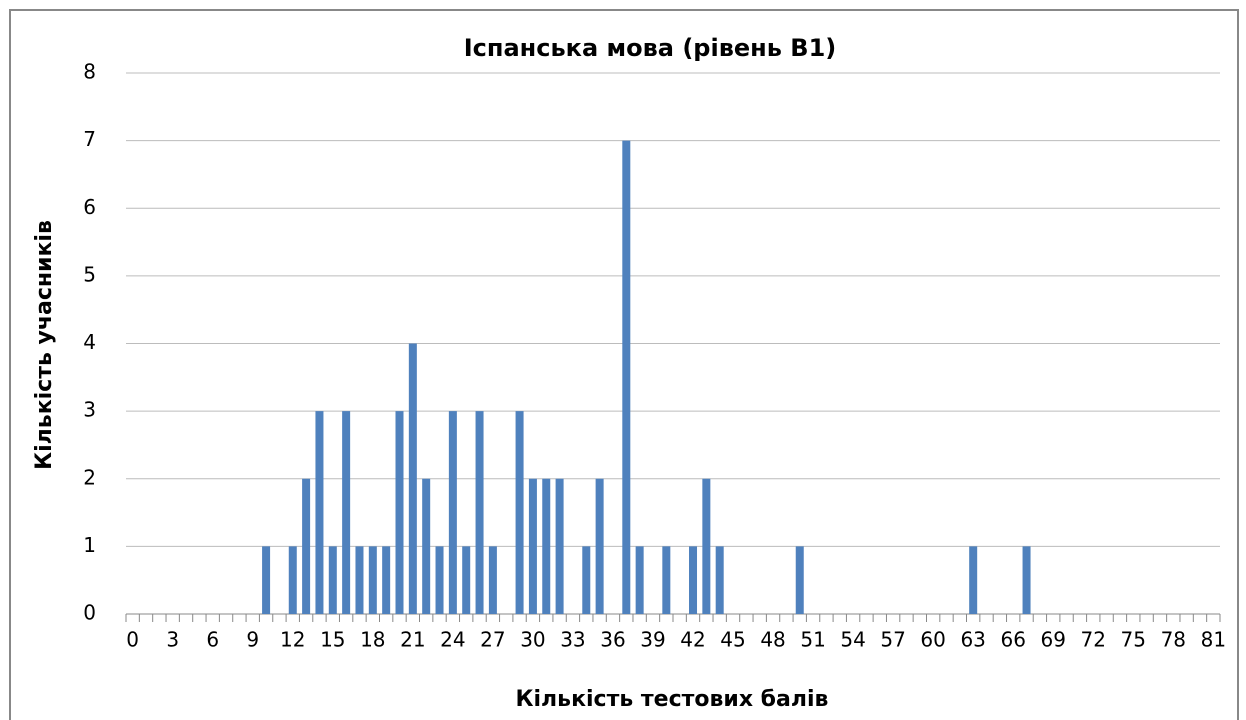 The image size is (1246, 720). What do you see at coordinates (1093, 640) in the screenshot?
I see `x-tick-label: 72` at bounding box center [1093, 640].